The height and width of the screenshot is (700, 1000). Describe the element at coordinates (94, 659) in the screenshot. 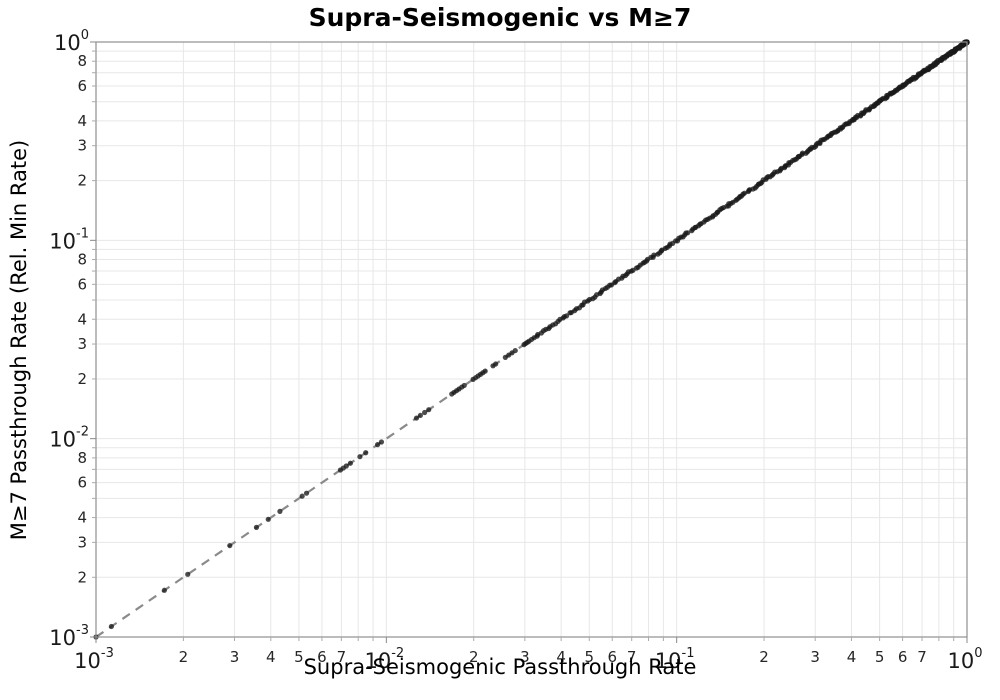

I see `x-major-tick-label: 10⁻³` at that location.